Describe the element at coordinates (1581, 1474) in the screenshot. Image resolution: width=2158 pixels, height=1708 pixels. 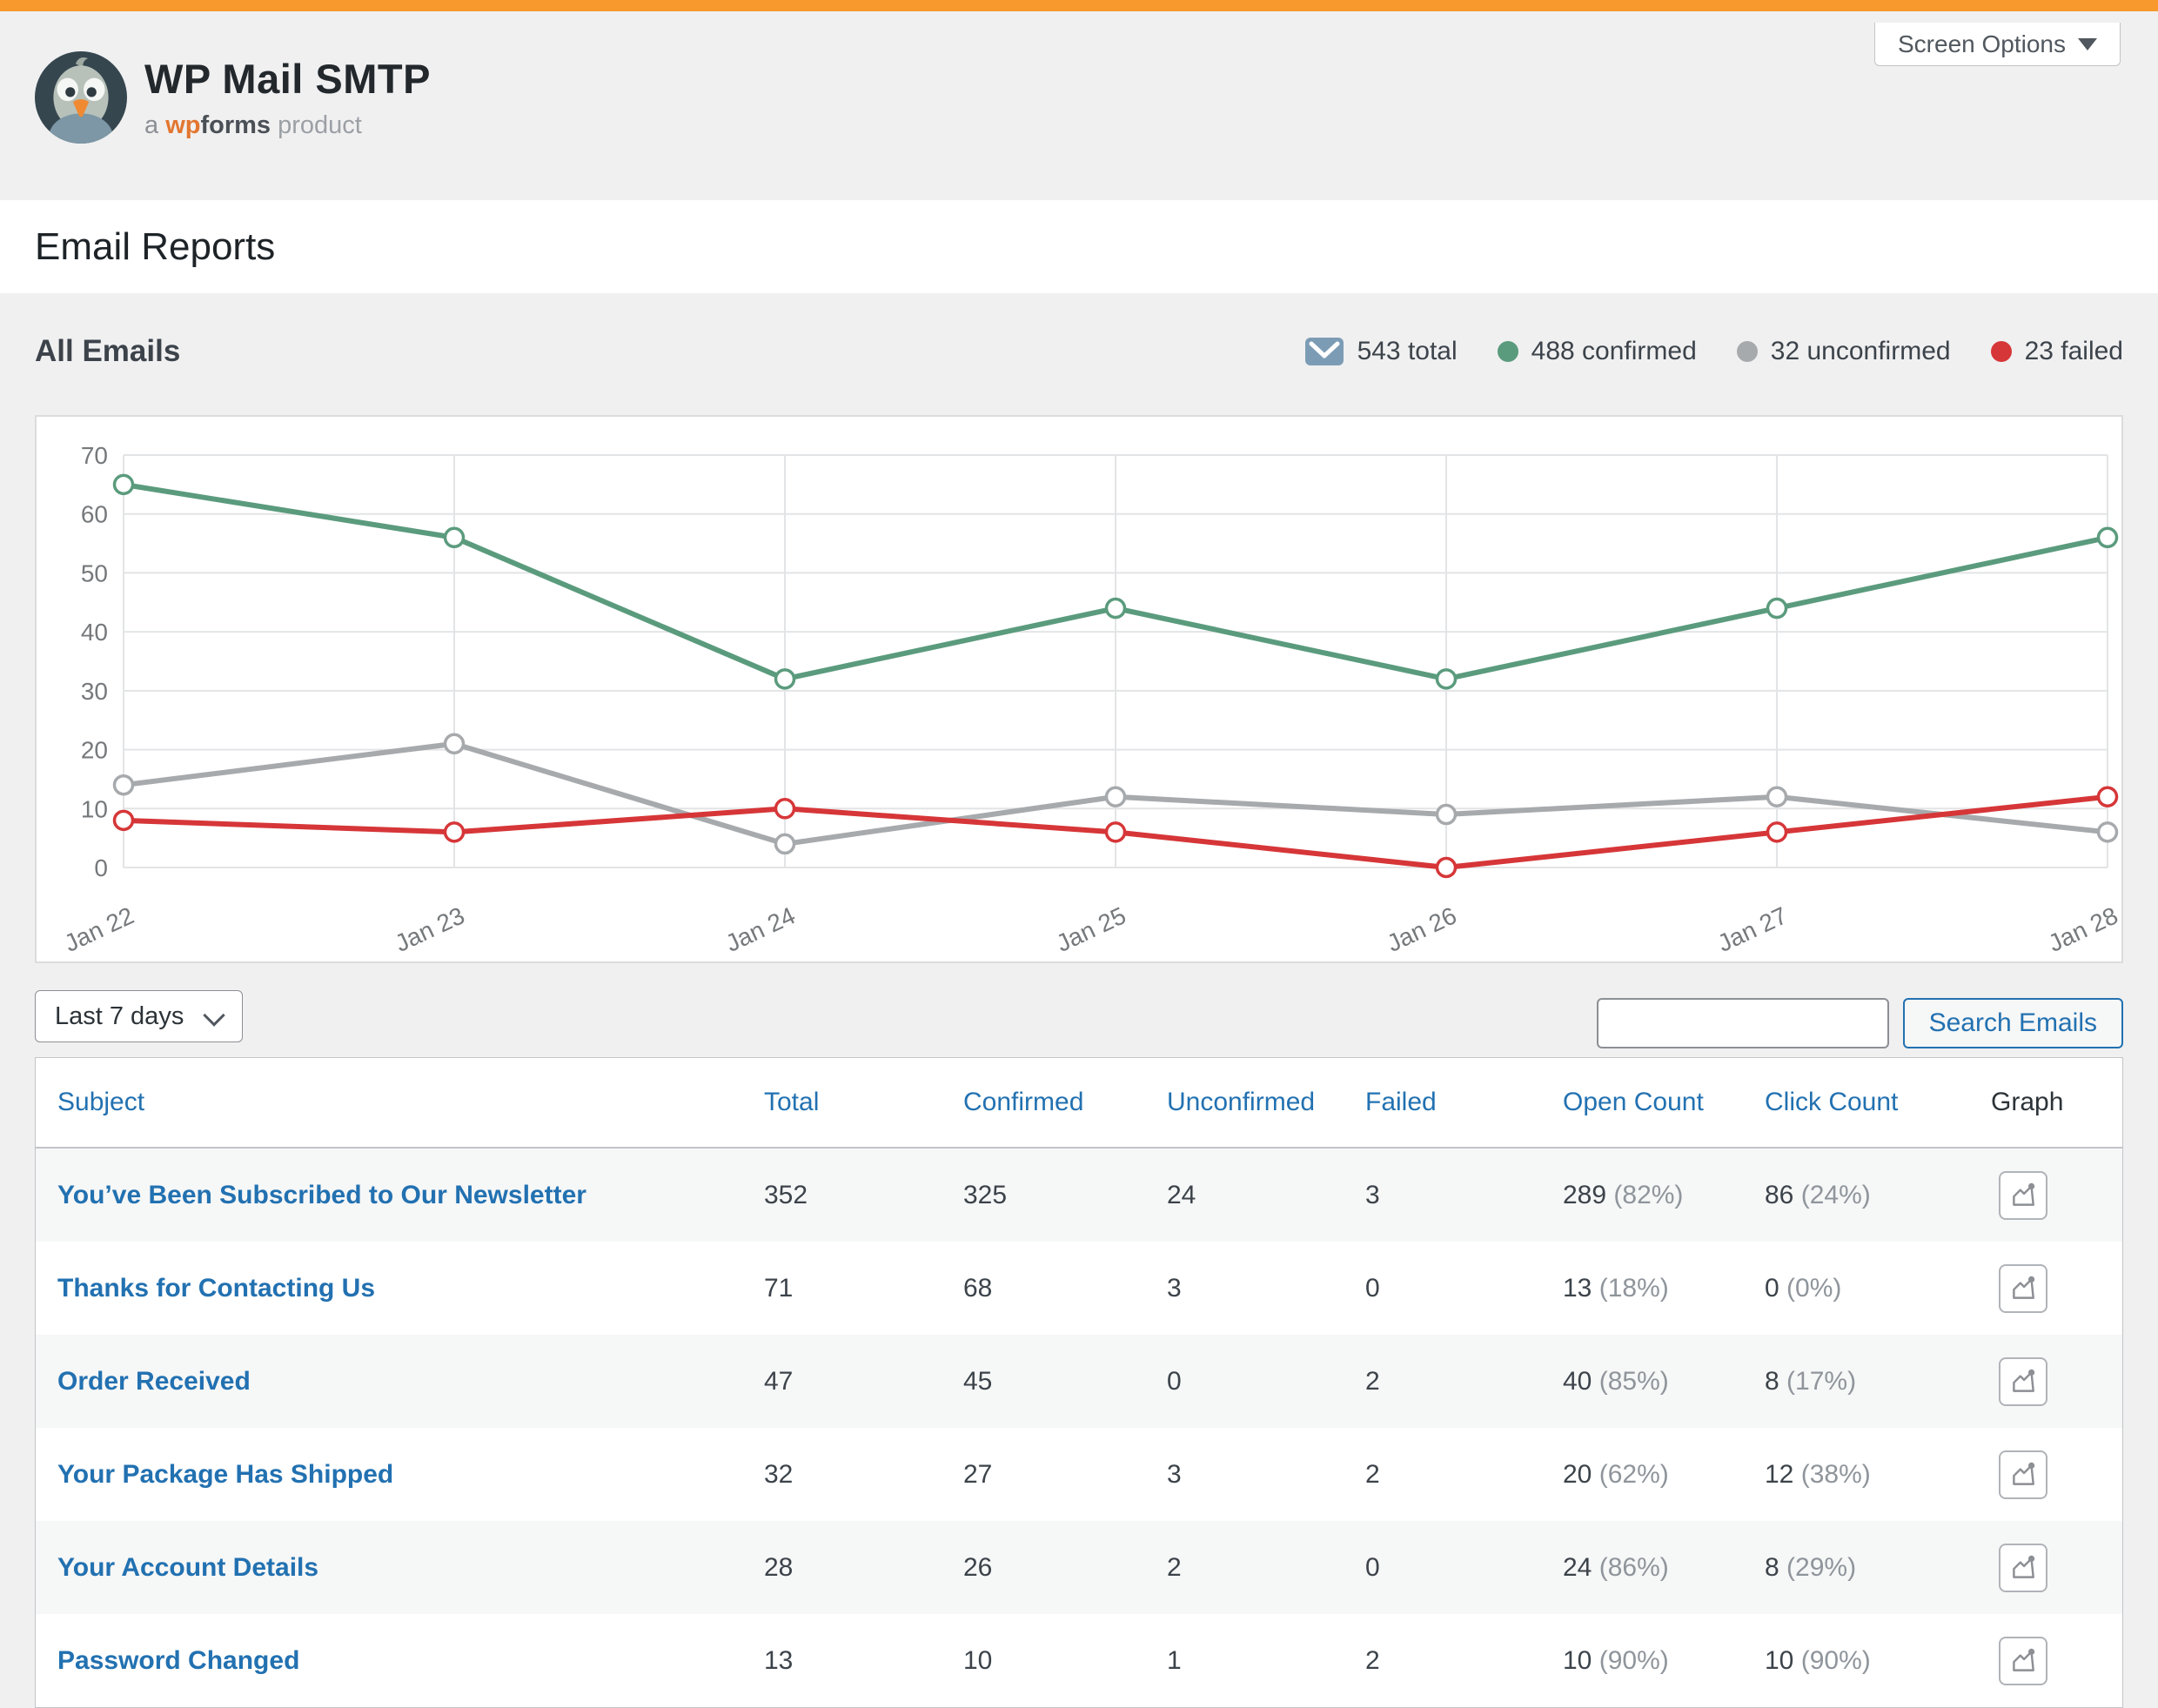
I see `count-value: 20` at that location.